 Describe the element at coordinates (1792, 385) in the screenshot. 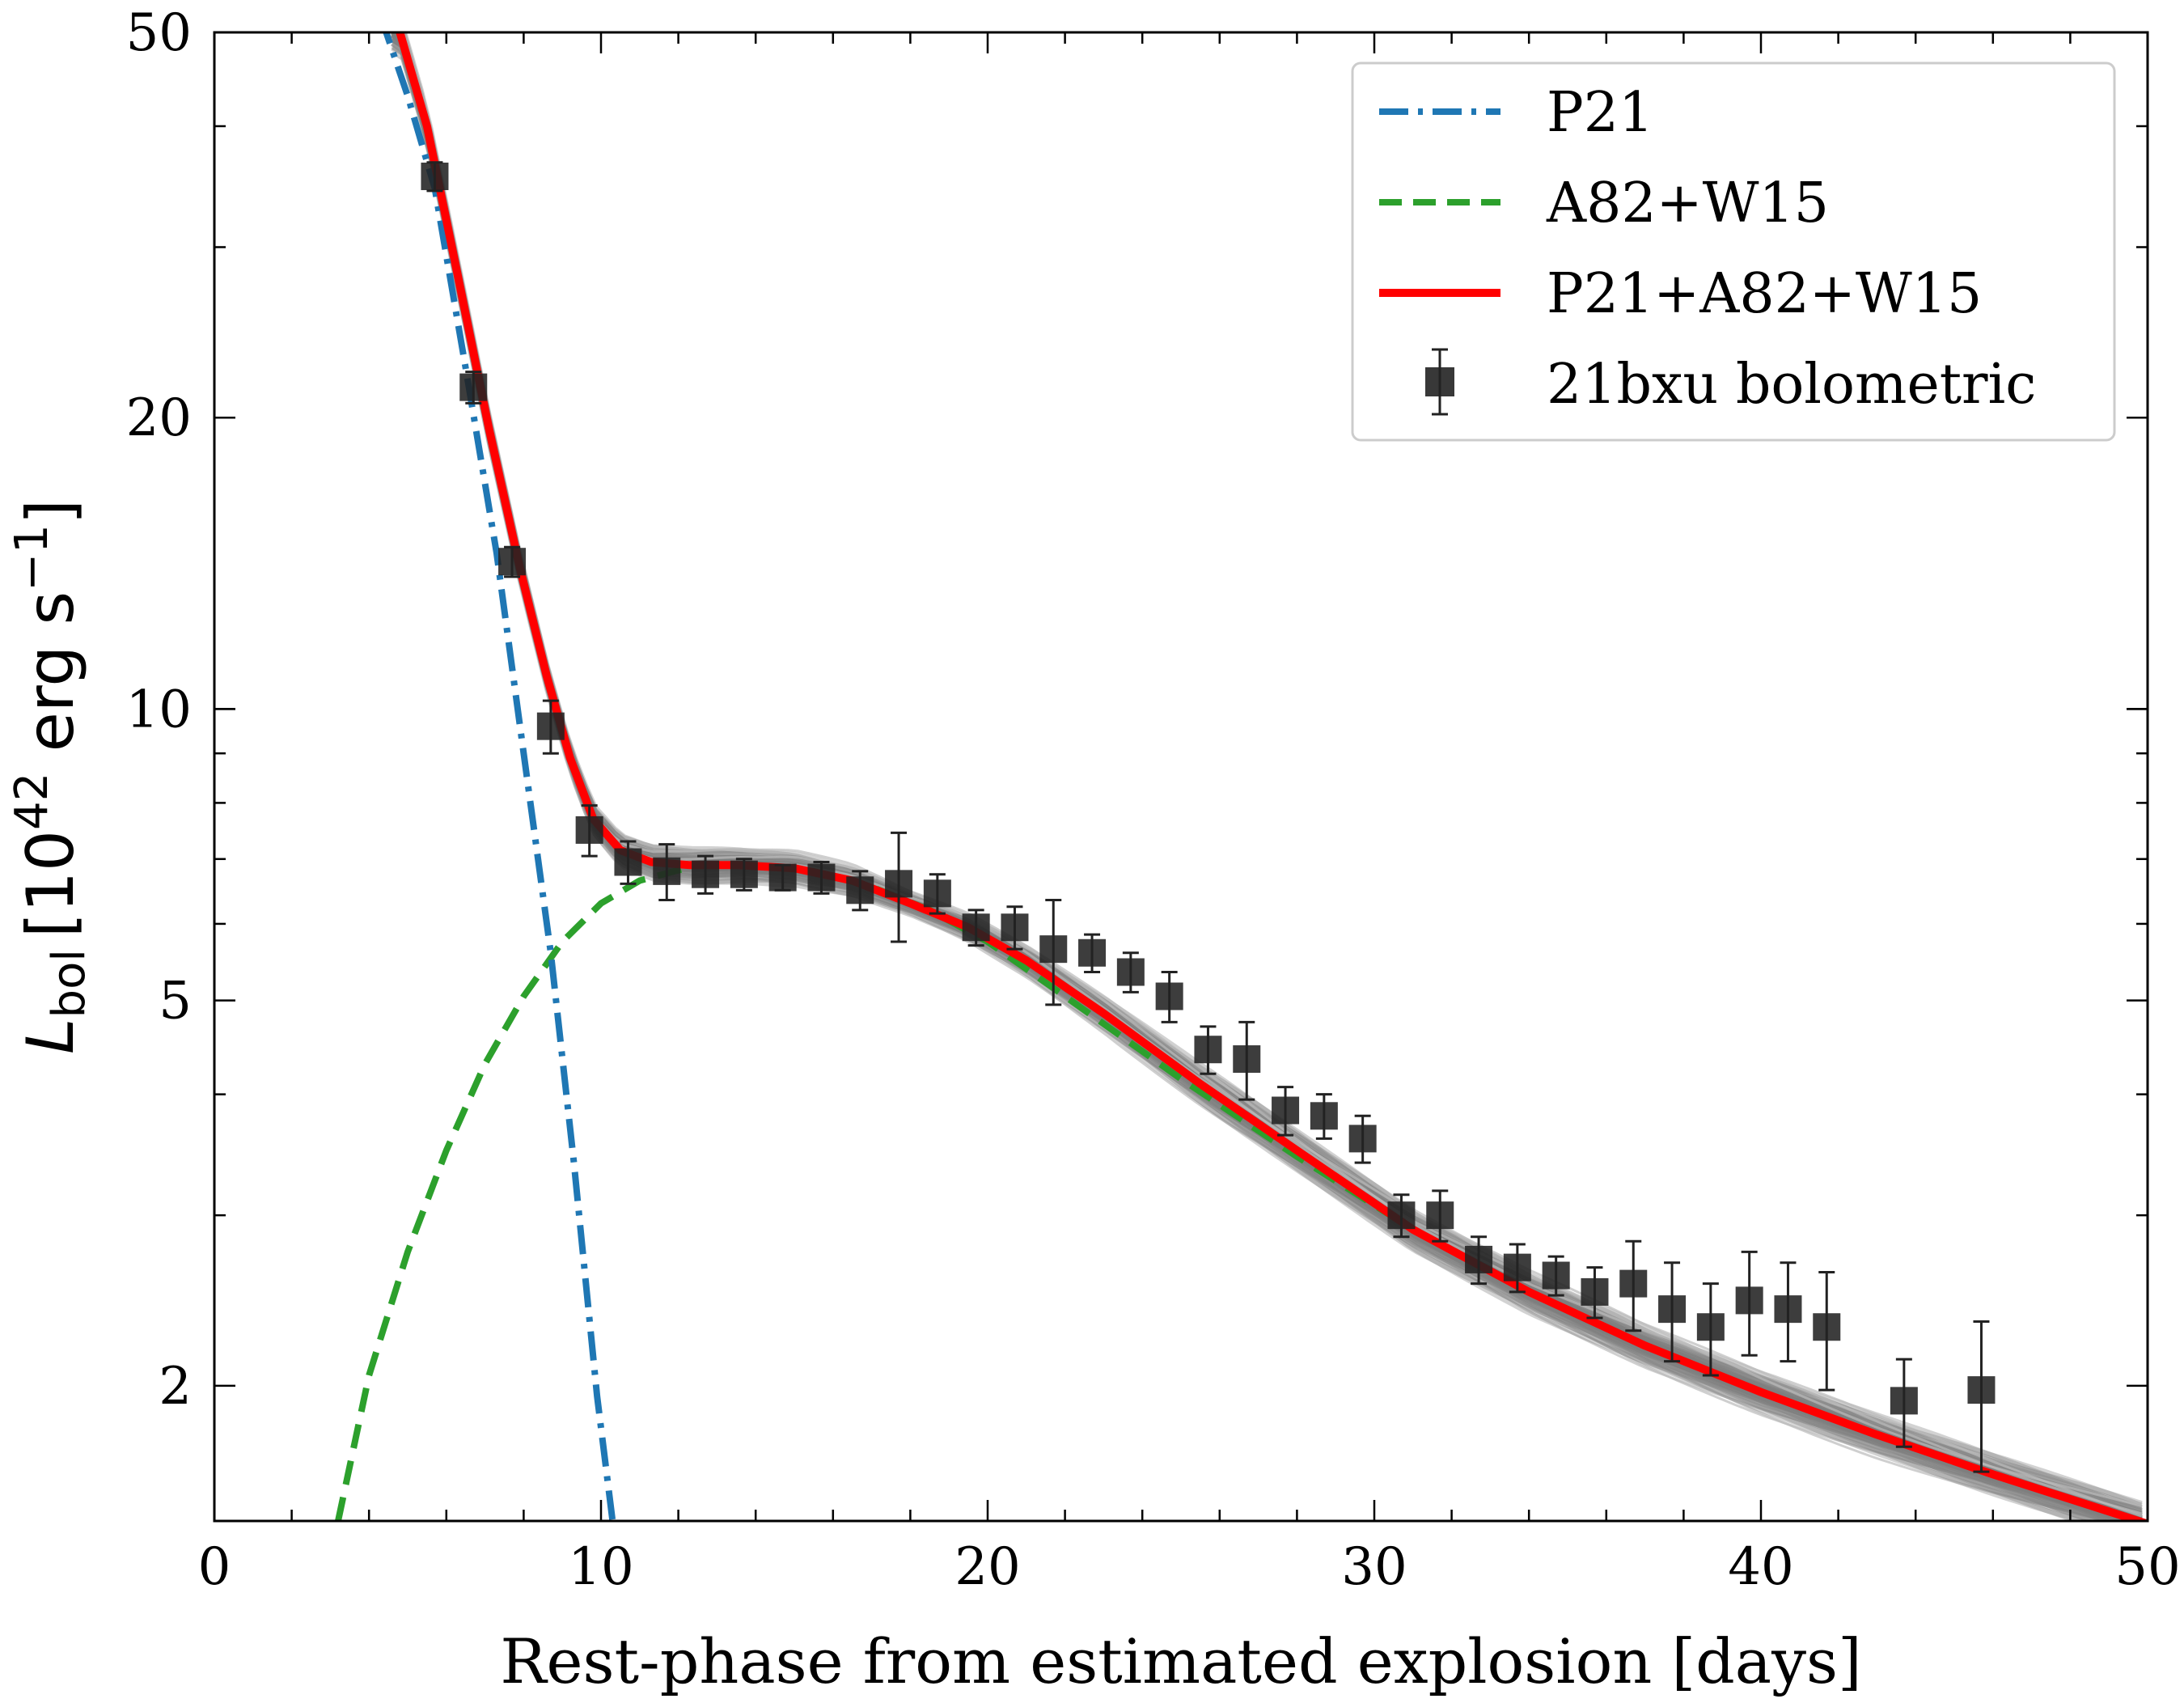

I see `legend-label-bolometric: 21bxu bolometric` at that location.